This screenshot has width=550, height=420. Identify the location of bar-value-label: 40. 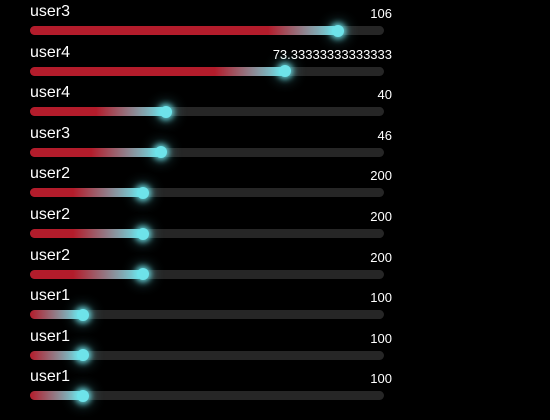
(384, 95).